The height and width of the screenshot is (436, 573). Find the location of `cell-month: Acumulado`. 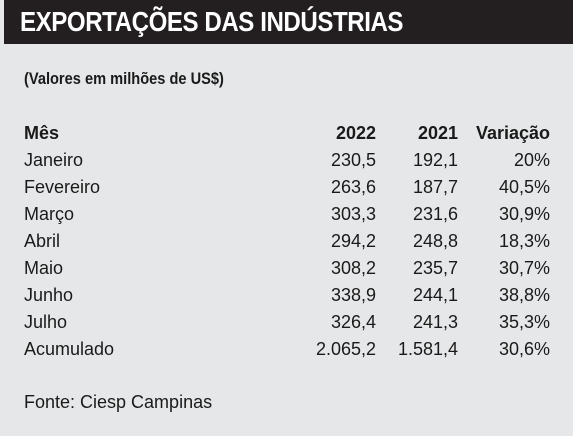

cell-month: Acumulado is located at coordinates (69, 349).